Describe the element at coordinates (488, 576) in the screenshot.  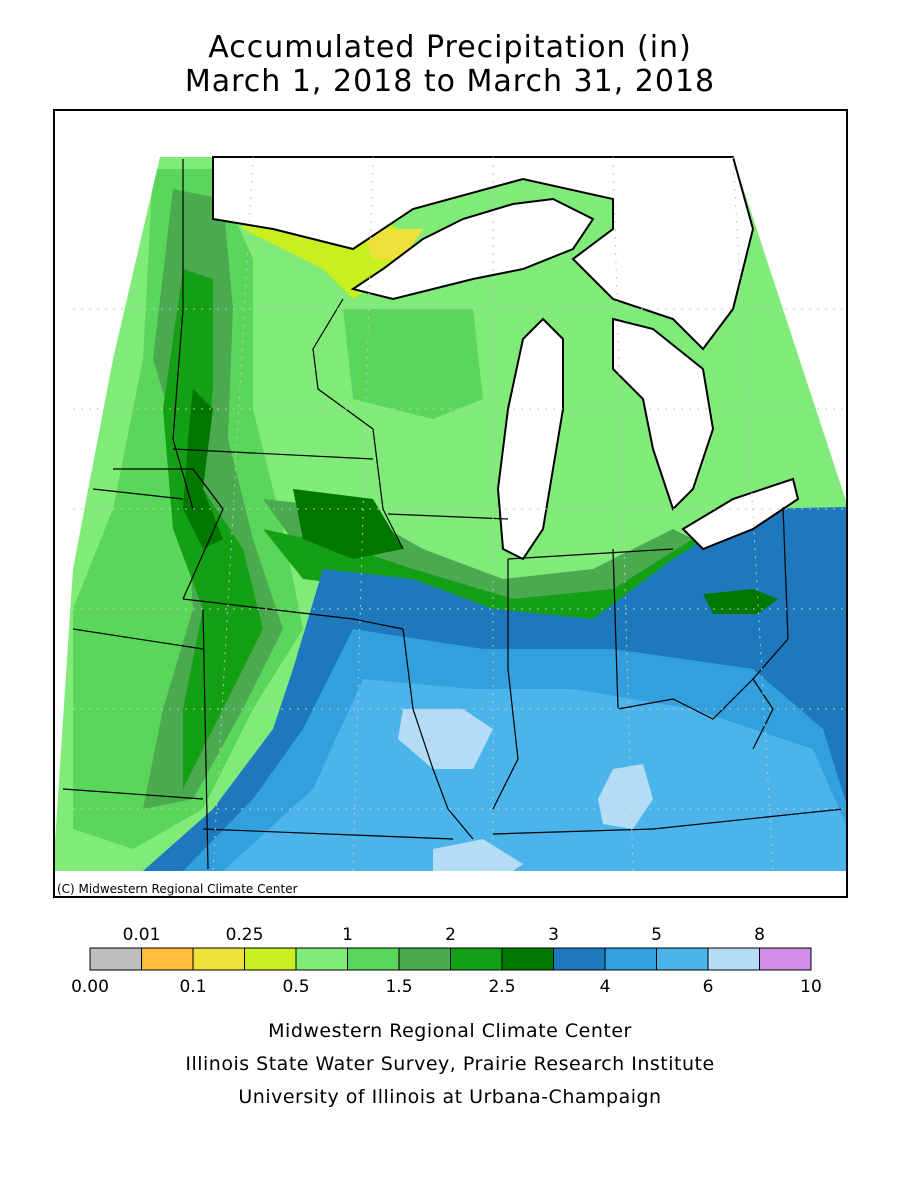
I see `zone-2.5-3-band` at that location.